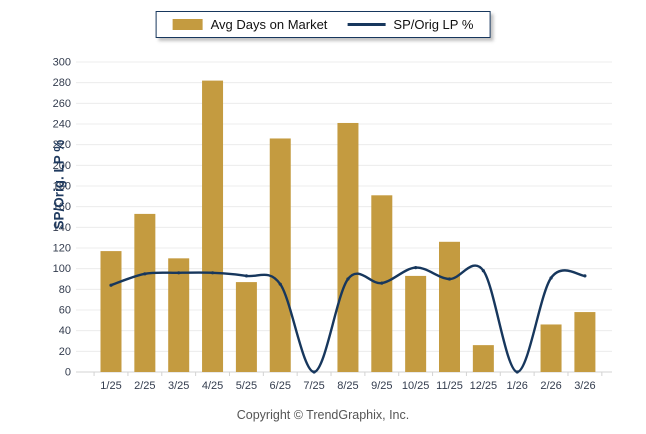 Image resolution: width=646 pixels, height=434 pixels. Describe the element at coordinates (65, 311) in the screenshot. I see `y-tick-label: 60` at that location.